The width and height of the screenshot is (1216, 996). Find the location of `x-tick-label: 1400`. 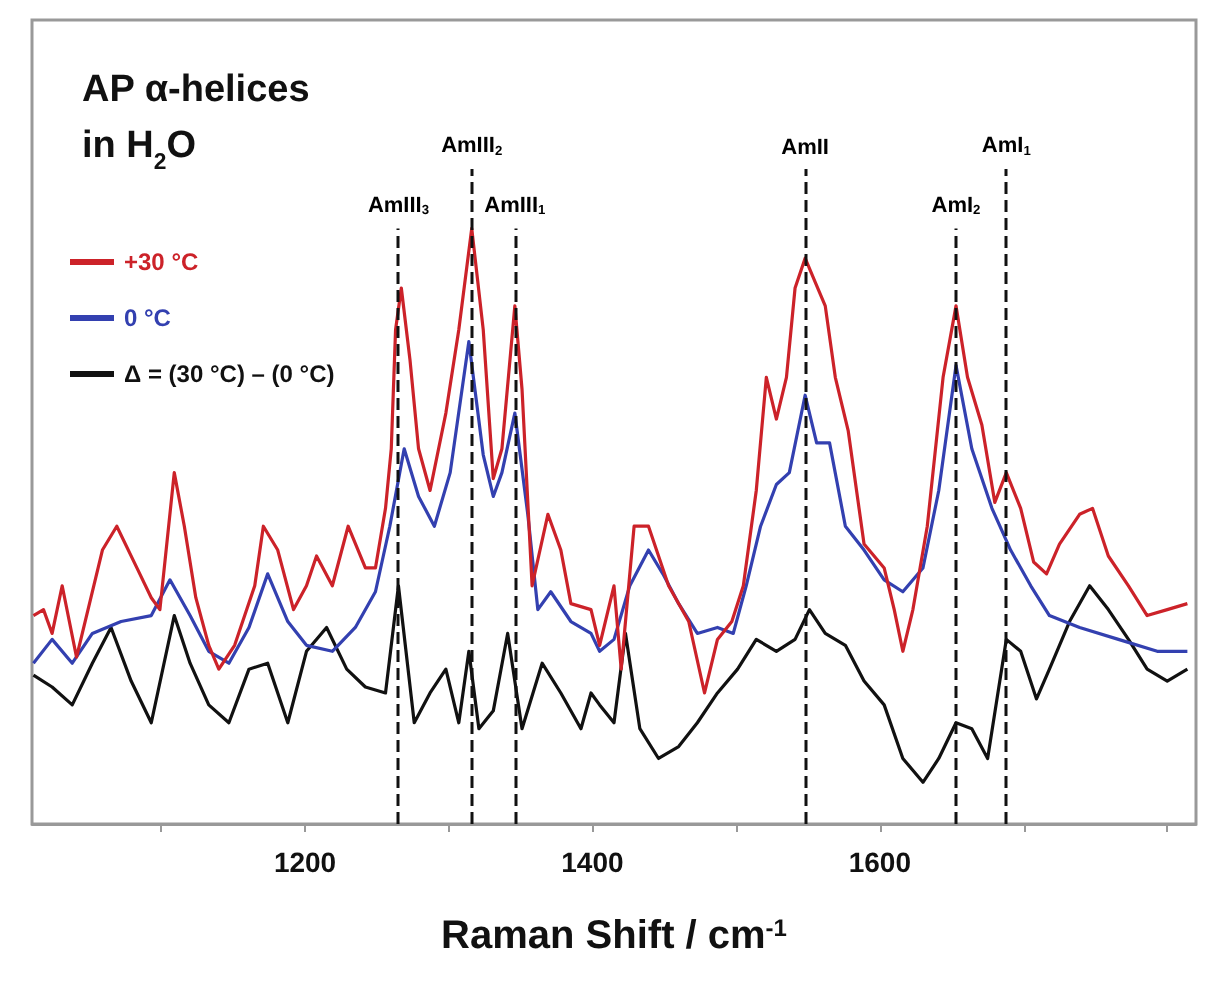

x-tick-label: 1400 is located at coordinates (592, 862).